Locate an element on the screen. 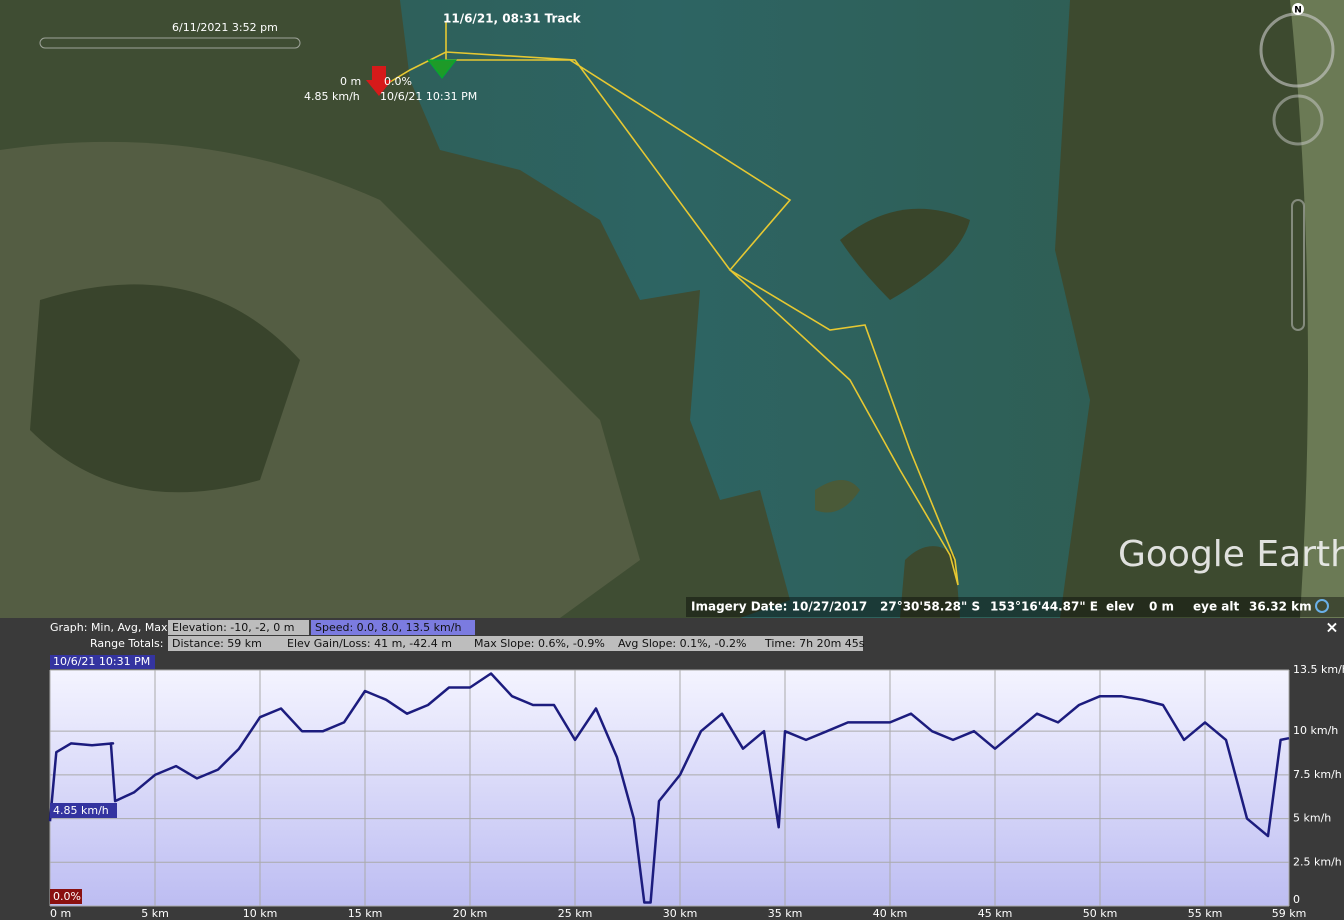  speed-toggle is located at coordinates (393, 627).